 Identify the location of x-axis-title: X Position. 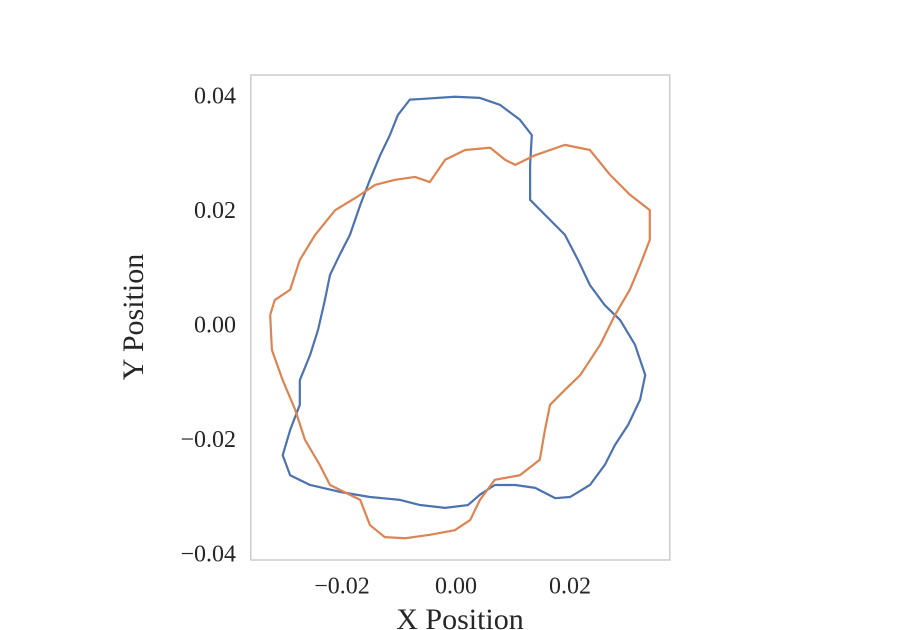
(460, 616).